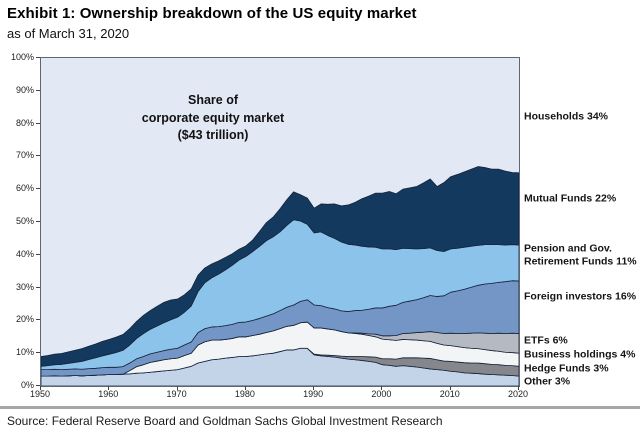  I want to click on y-tick-label-80: 80%, so click(24, 122).